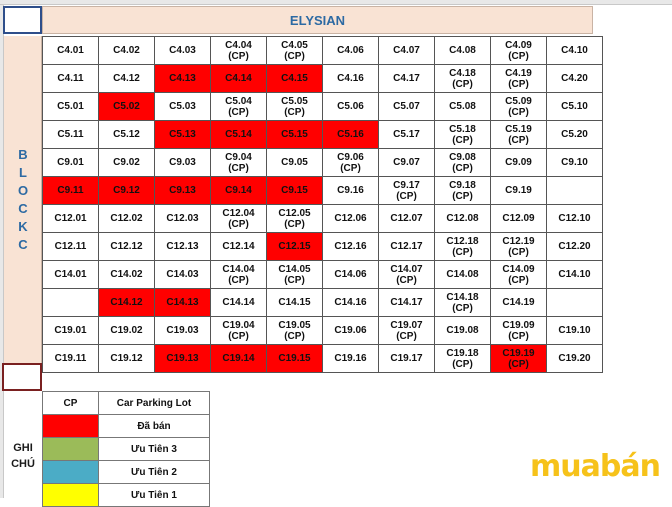 This screenshot has height=507, width=672. Describe the element at coordinates (406, 246) in the screenshot. I see `unit-cell: C12.17` at that location.